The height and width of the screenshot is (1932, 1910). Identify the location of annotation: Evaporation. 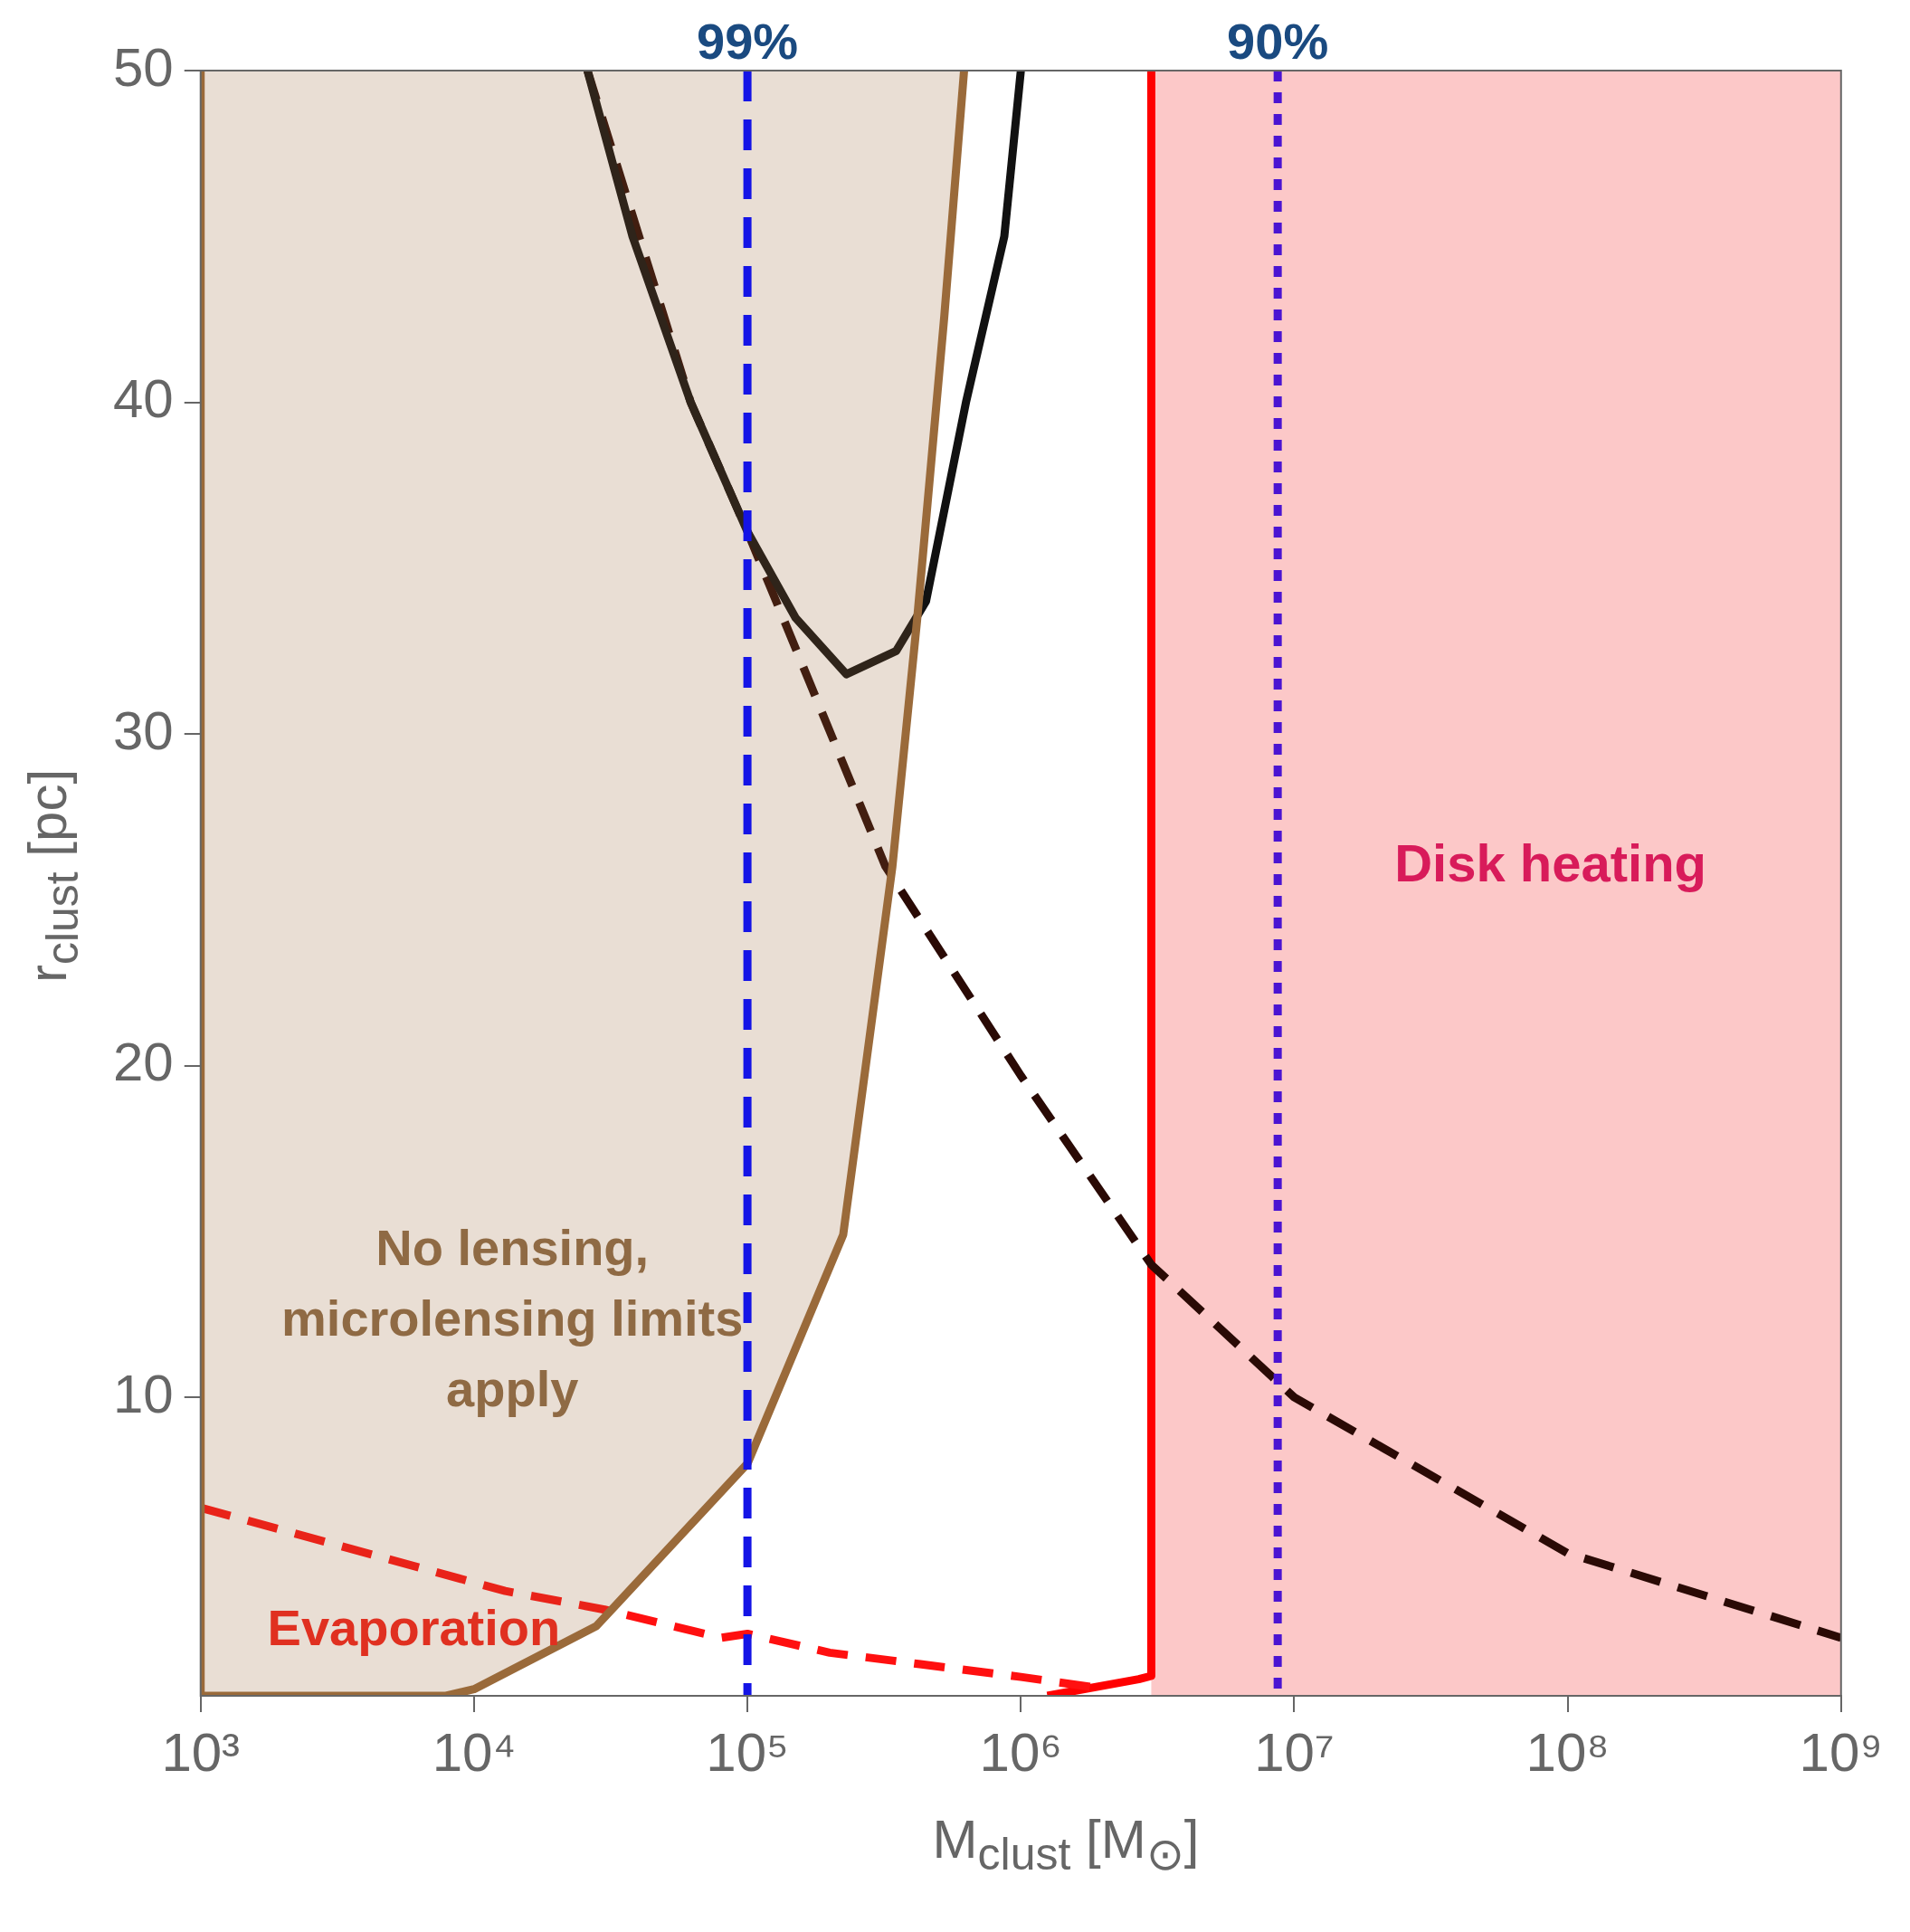
(414, 1627).